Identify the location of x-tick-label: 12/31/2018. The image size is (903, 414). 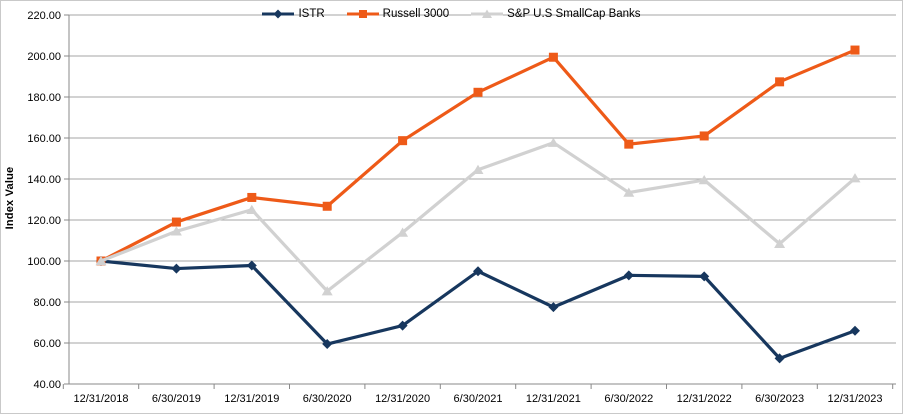
(100, 399).